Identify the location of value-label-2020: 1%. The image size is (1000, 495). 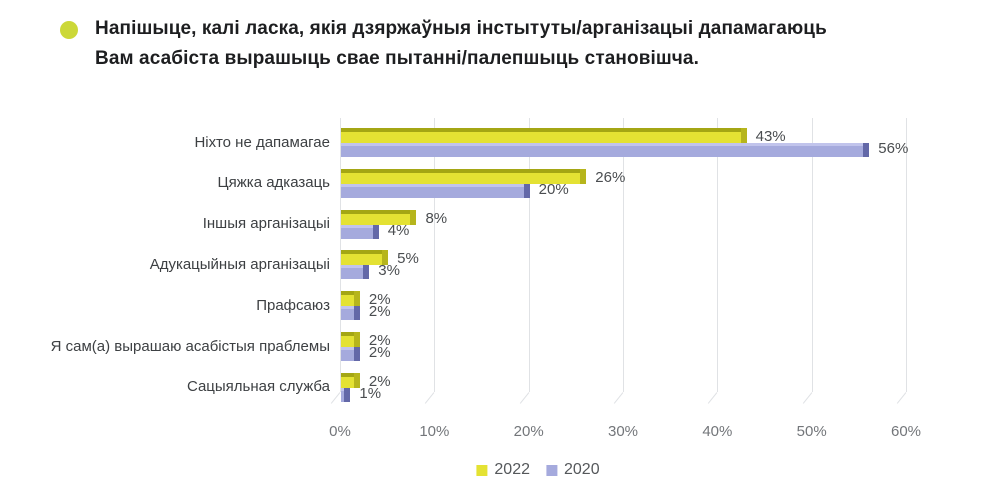
(370, 393).